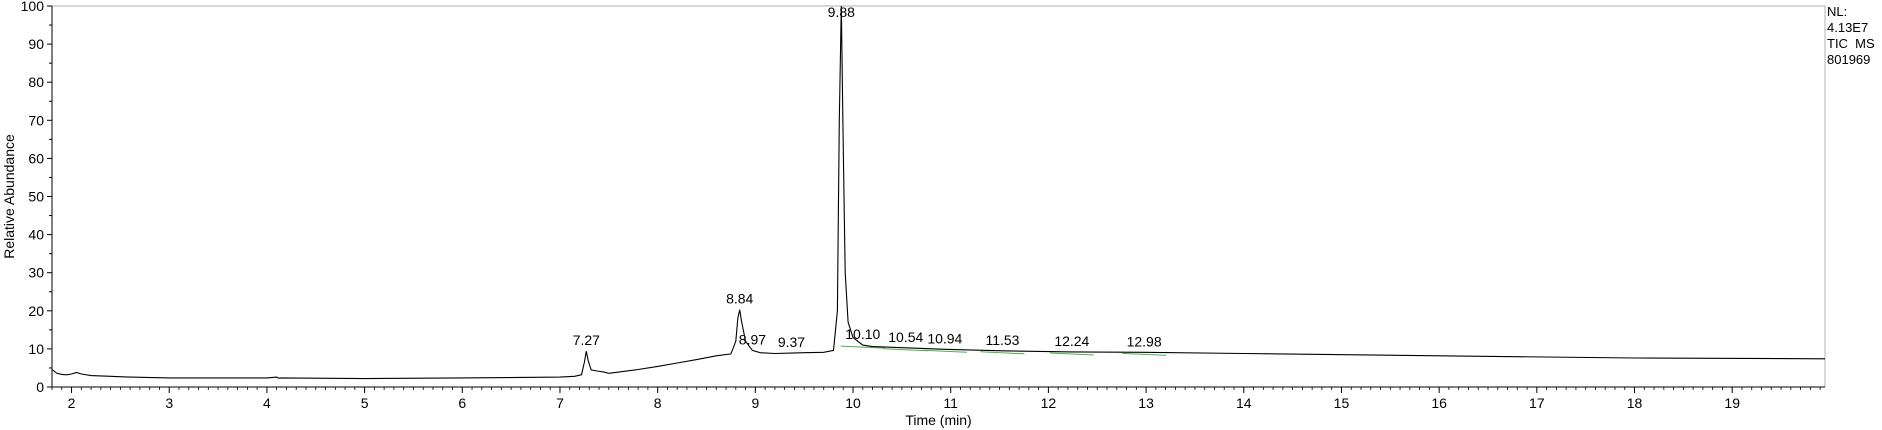 Image resolution: width=1882 pixels, height=430 pixels. I want to click on peak-label: 10.10, so click(862, 334).